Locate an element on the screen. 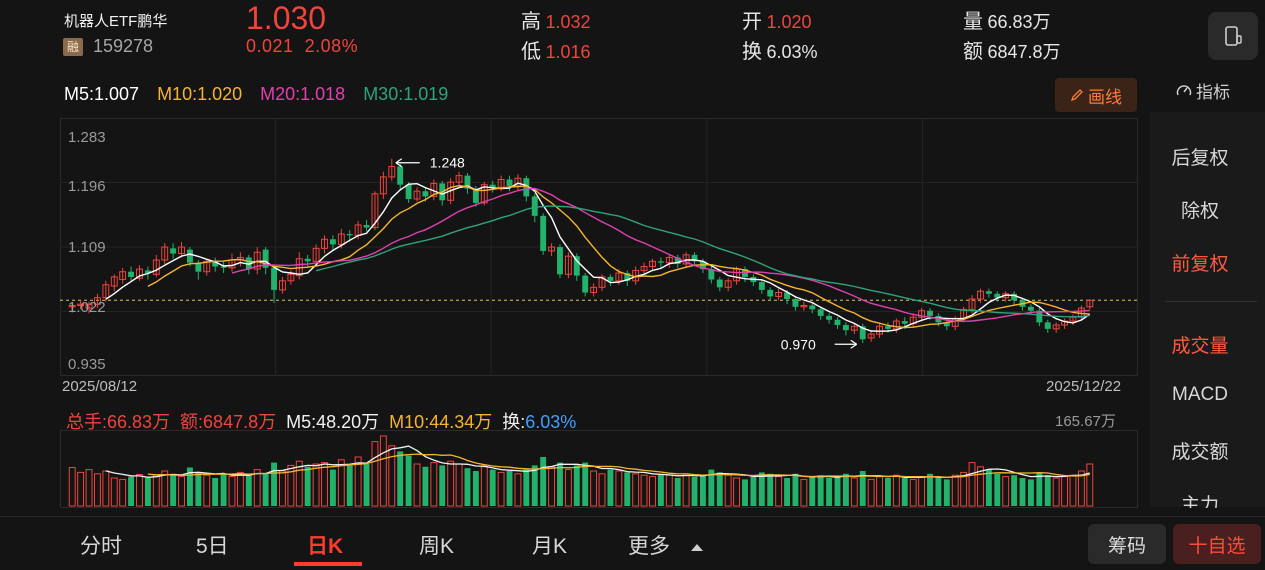  period-tab-bar is located at coordinates (632, 543).